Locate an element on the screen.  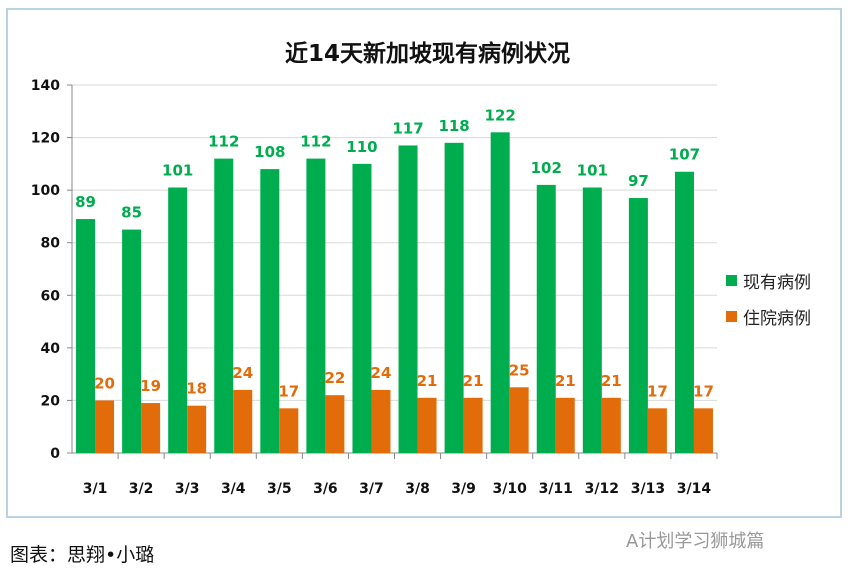
y-tick-label: 0 is located at coordinates (55, 454).